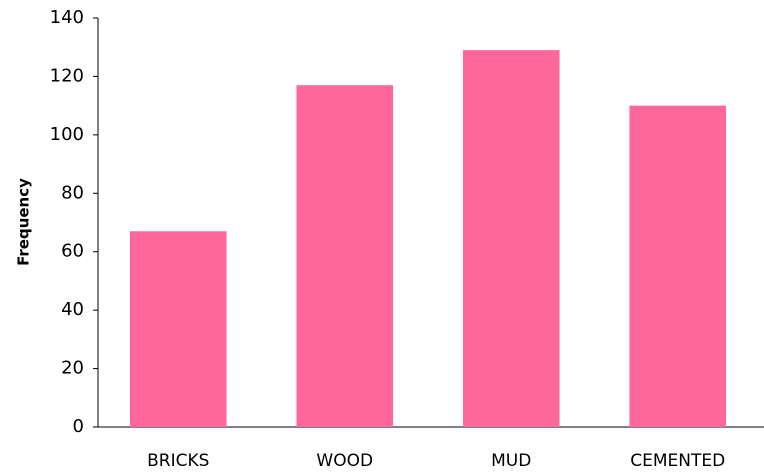  I want to click on x-tick-label: CEMENTED, so click(677, 460).